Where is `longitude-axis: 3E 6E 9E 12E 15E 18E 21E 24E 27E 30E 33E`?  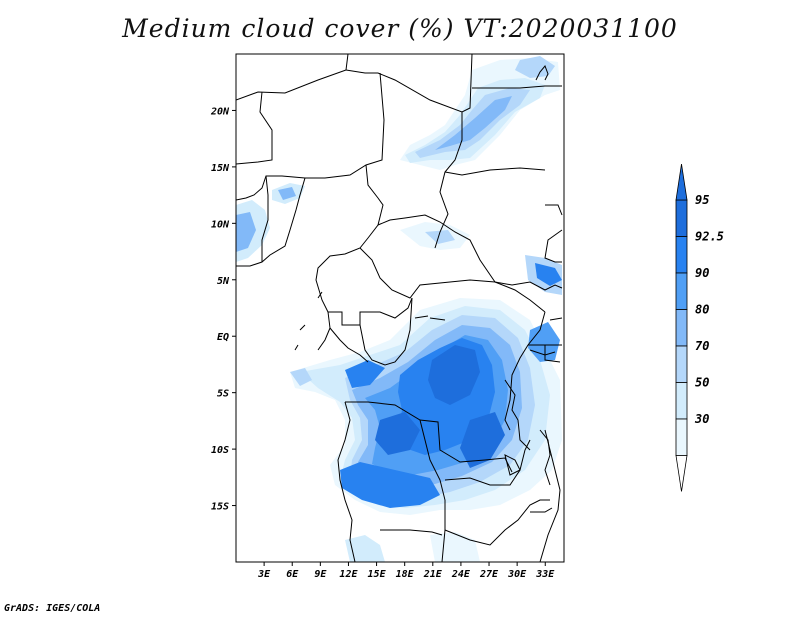
longitude-axis: 3E 6E 9E 12E 15E 18E 21E 24E 27E 30E 33E is located at coordinates (406, 571).